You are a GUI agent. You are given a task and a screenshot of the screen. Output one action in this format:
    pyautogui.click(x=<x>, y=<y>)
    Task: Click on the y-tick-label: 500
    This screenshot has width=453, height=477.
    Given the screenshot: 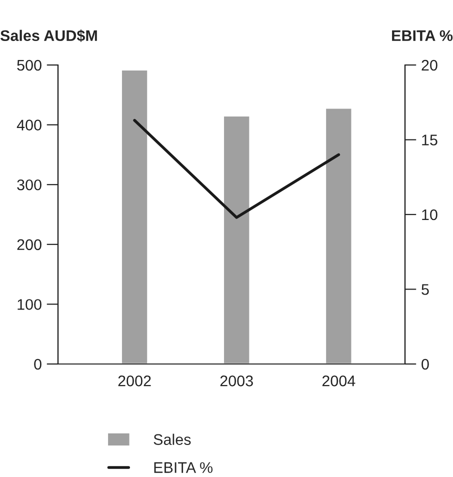 What is the action you would take?
    pyautogui.click(x=29, y=65)
    